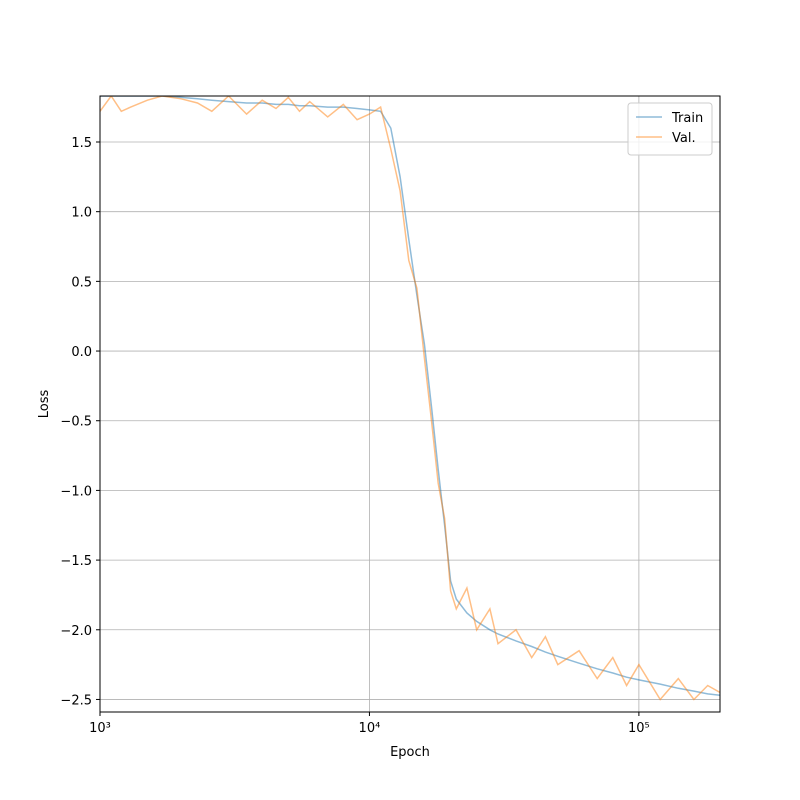 This screenshot has width=800, height=800. I want to click on y-tick-label: −1.5, so click(76, 561).